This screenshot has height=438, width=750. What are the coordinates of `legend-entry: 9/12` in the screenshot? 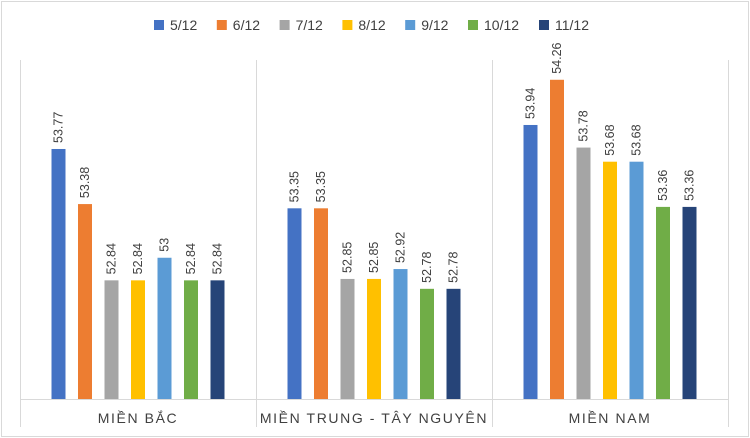 It's located at (434, 25).